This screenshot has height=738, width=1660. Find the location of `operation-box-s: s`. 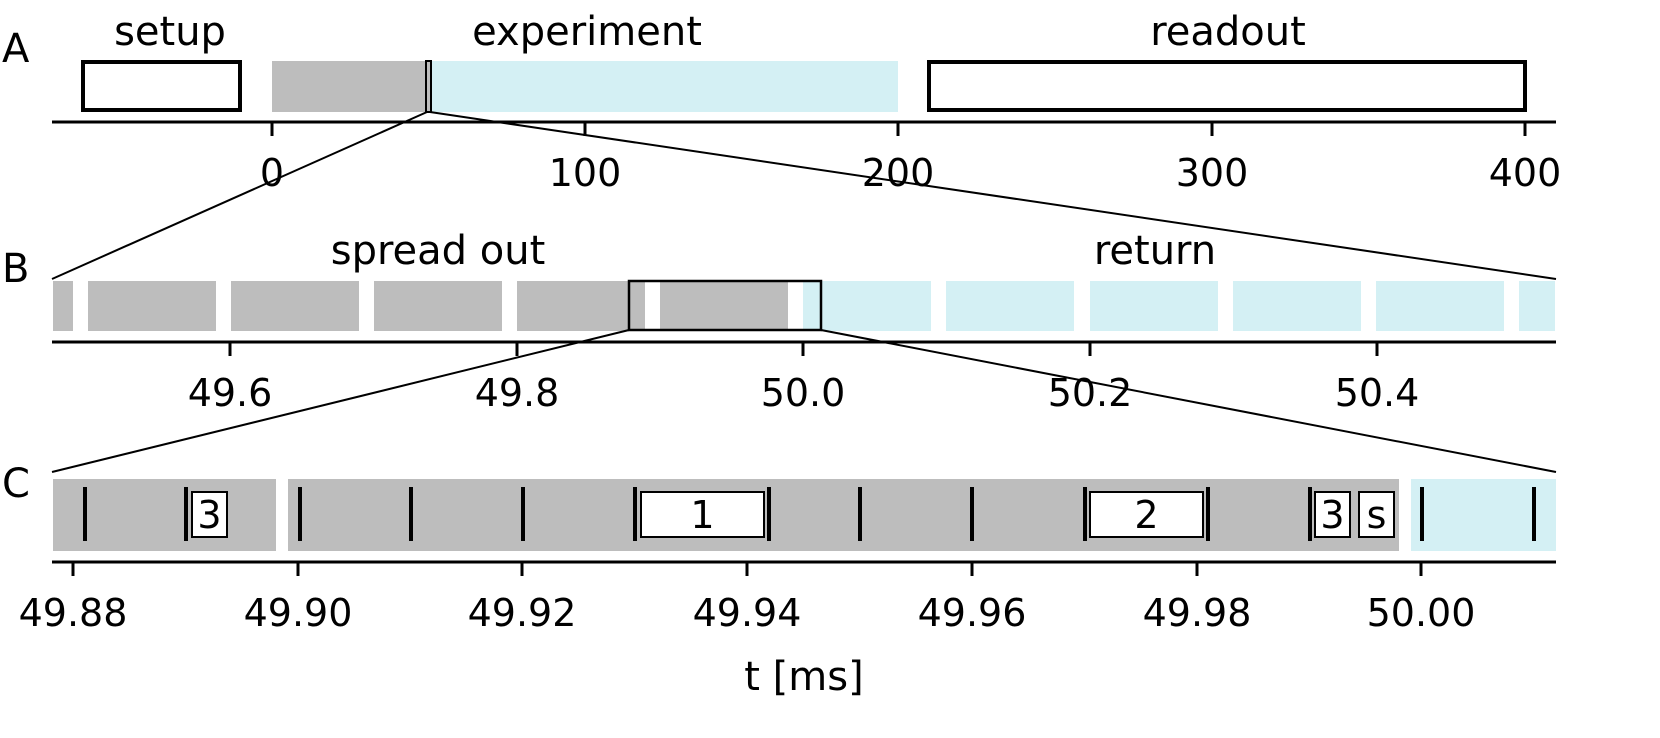

operation-box-s: s is located at coordinates (1376, 514).